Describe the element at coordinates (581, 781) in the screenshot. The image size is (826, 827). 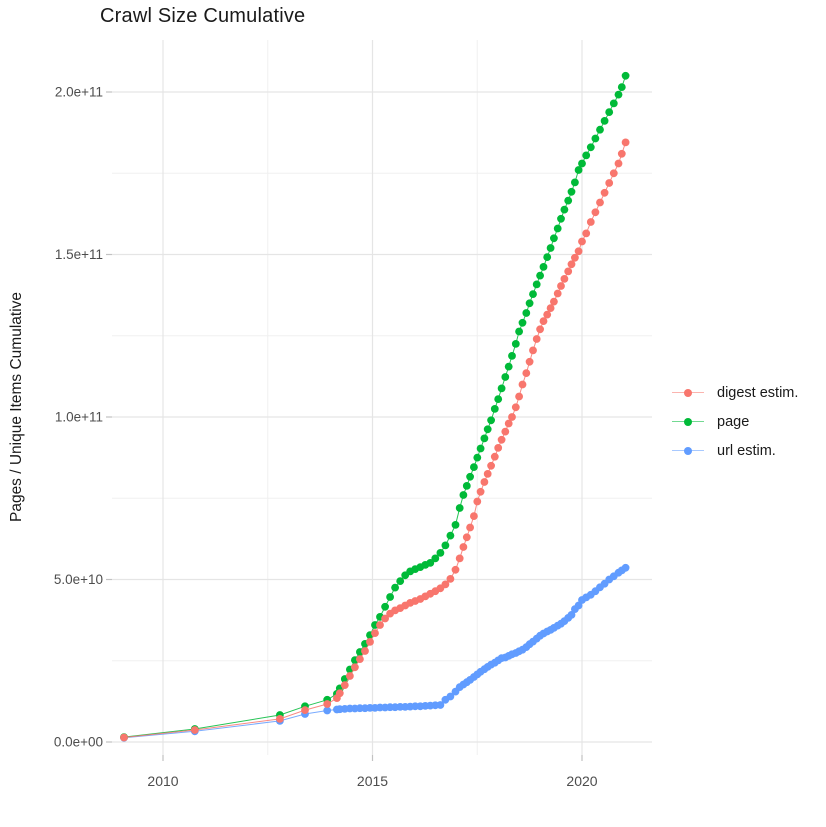
I see `x-tick-label: 2020` at that location.